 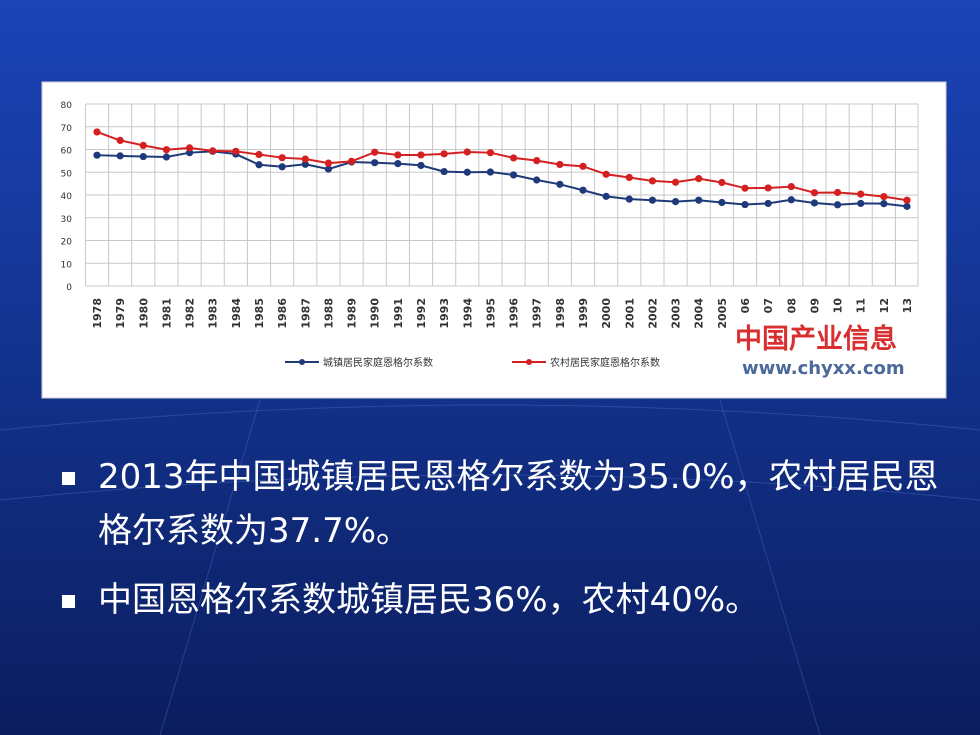 What do you see at coordinates (884, 305) in the screenshot?
I see `x-tick-label: 12` at bounding box center [884, 305].